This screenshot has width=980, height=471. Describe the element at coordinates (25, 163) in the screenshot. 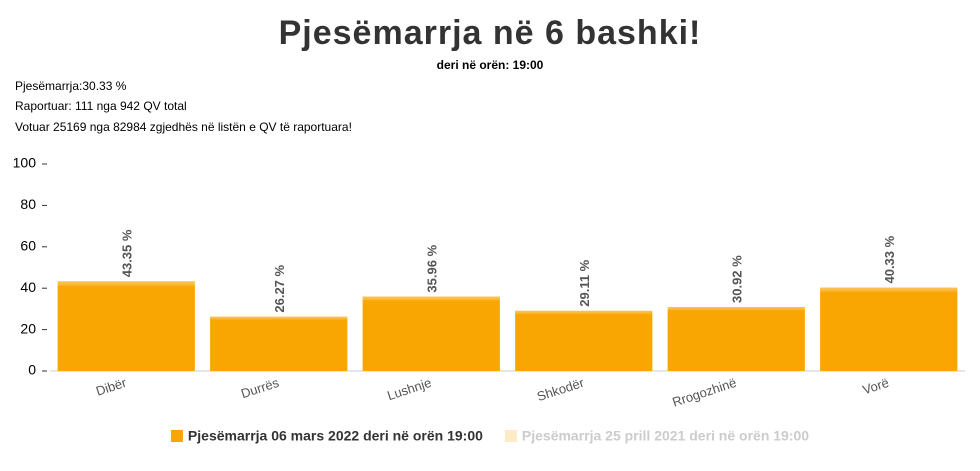

I see `y-tick-label: 100` at that location.